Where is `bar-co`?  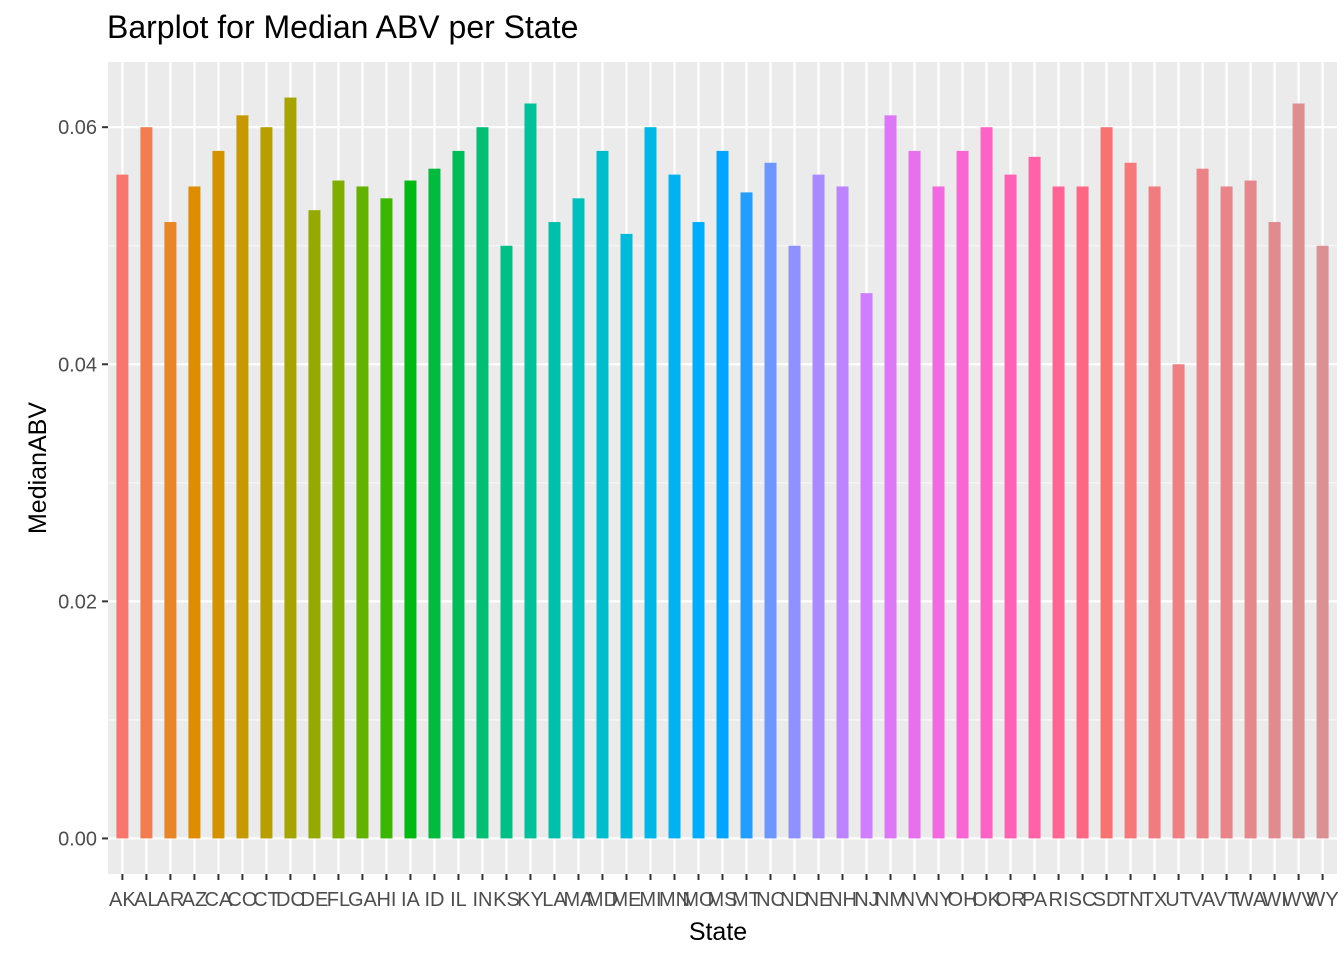
bar-co is located at coordinates (242, 477).